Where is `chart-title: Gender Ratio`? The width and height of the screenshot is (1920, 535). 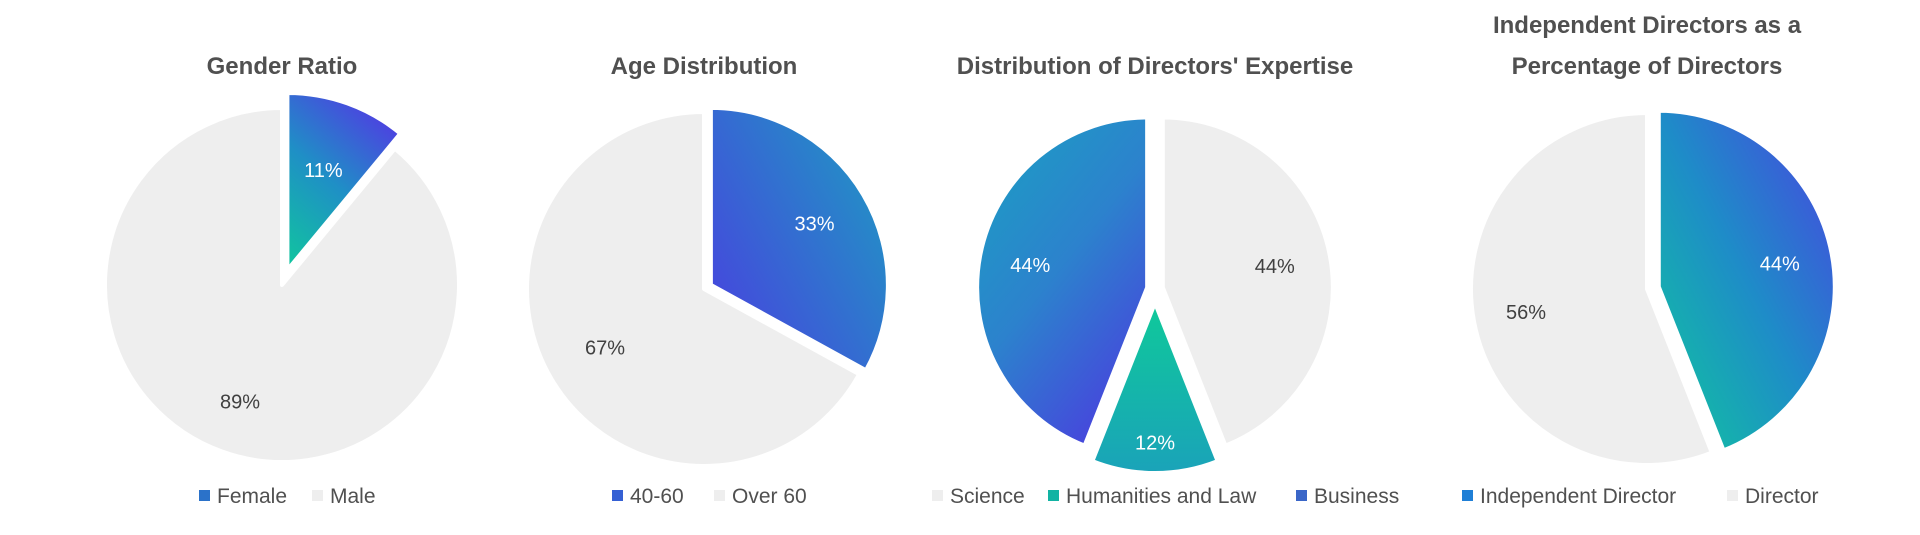 chart-title: Gender Ratio is located at coordinates (282, 66).